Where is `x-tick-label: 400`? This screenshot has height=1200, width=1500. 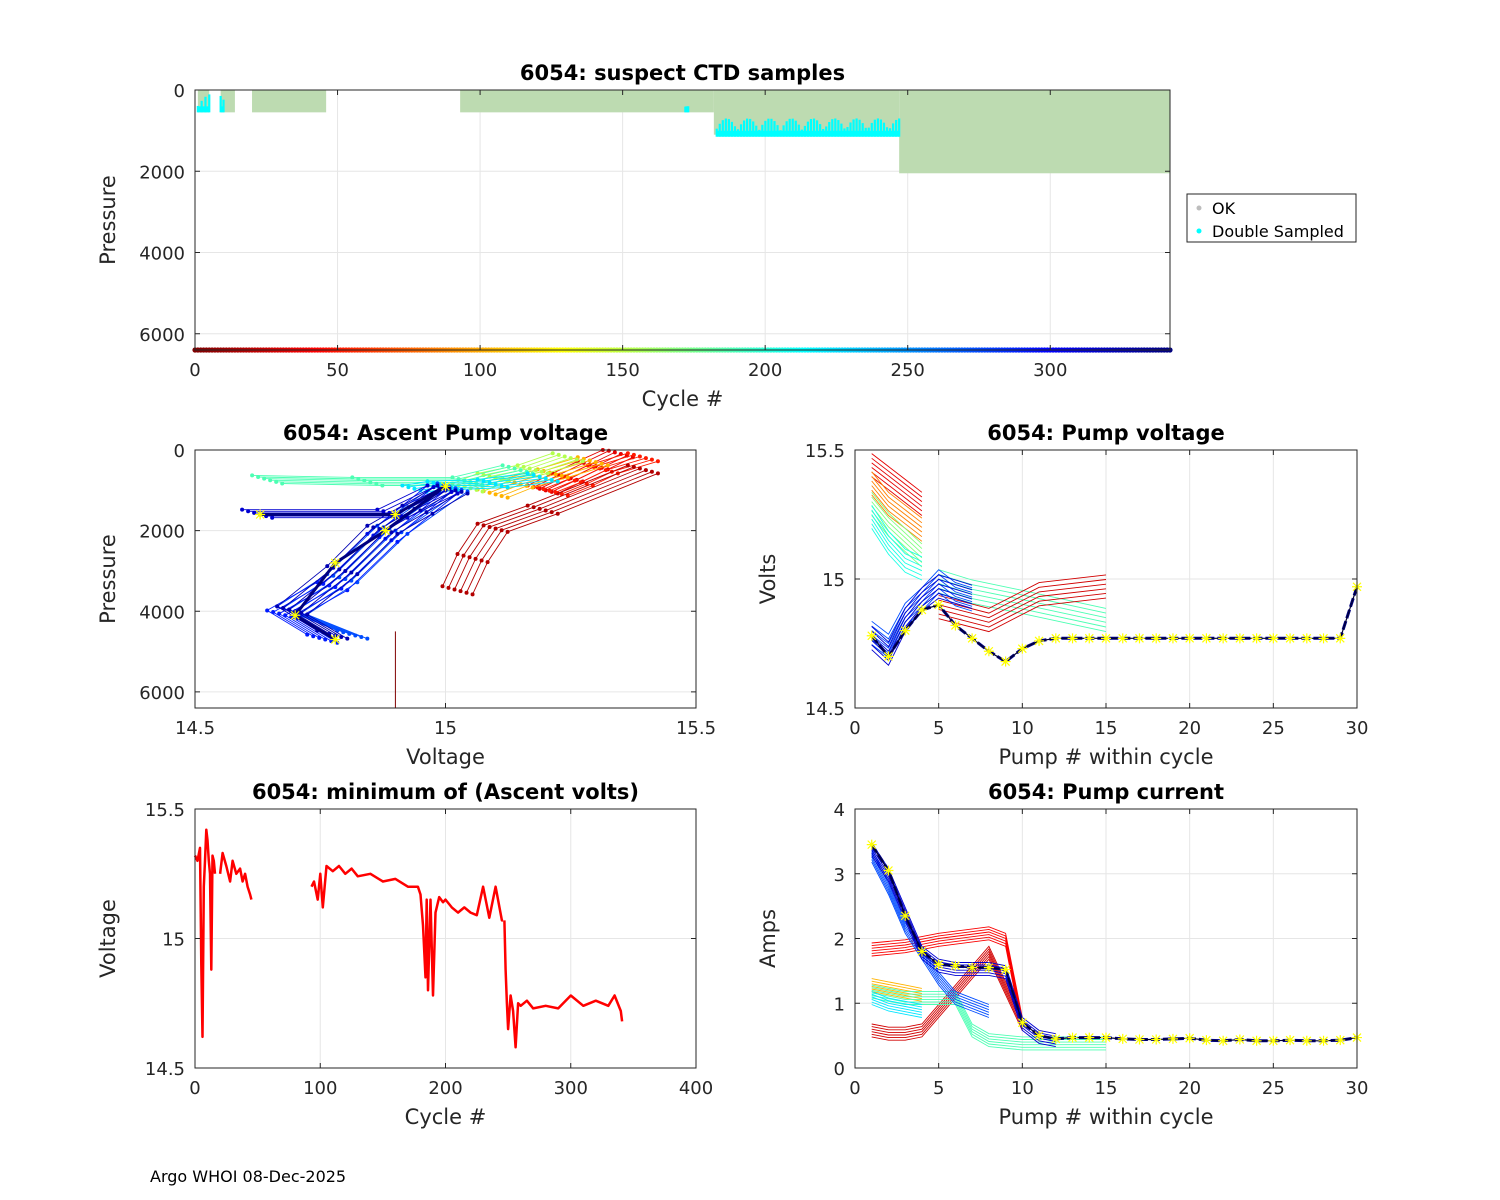
x-tick-label: 400 is located at coordinates (696, 1088).